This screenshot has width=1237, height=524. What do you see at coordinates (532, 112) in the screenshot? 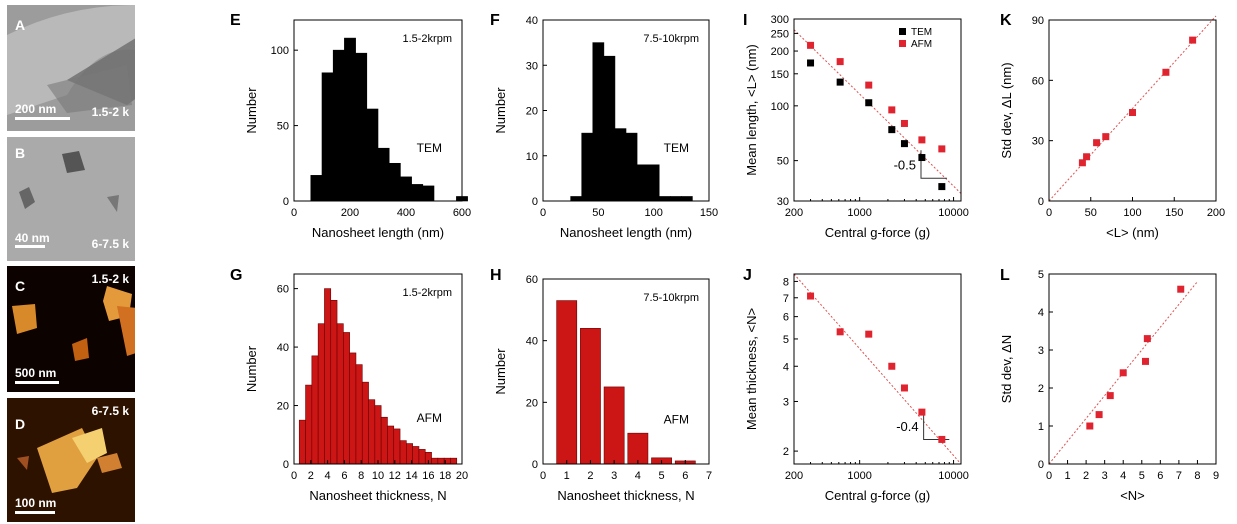
I see `y-tick-label-f: 20` at bounding box center [532, 112].